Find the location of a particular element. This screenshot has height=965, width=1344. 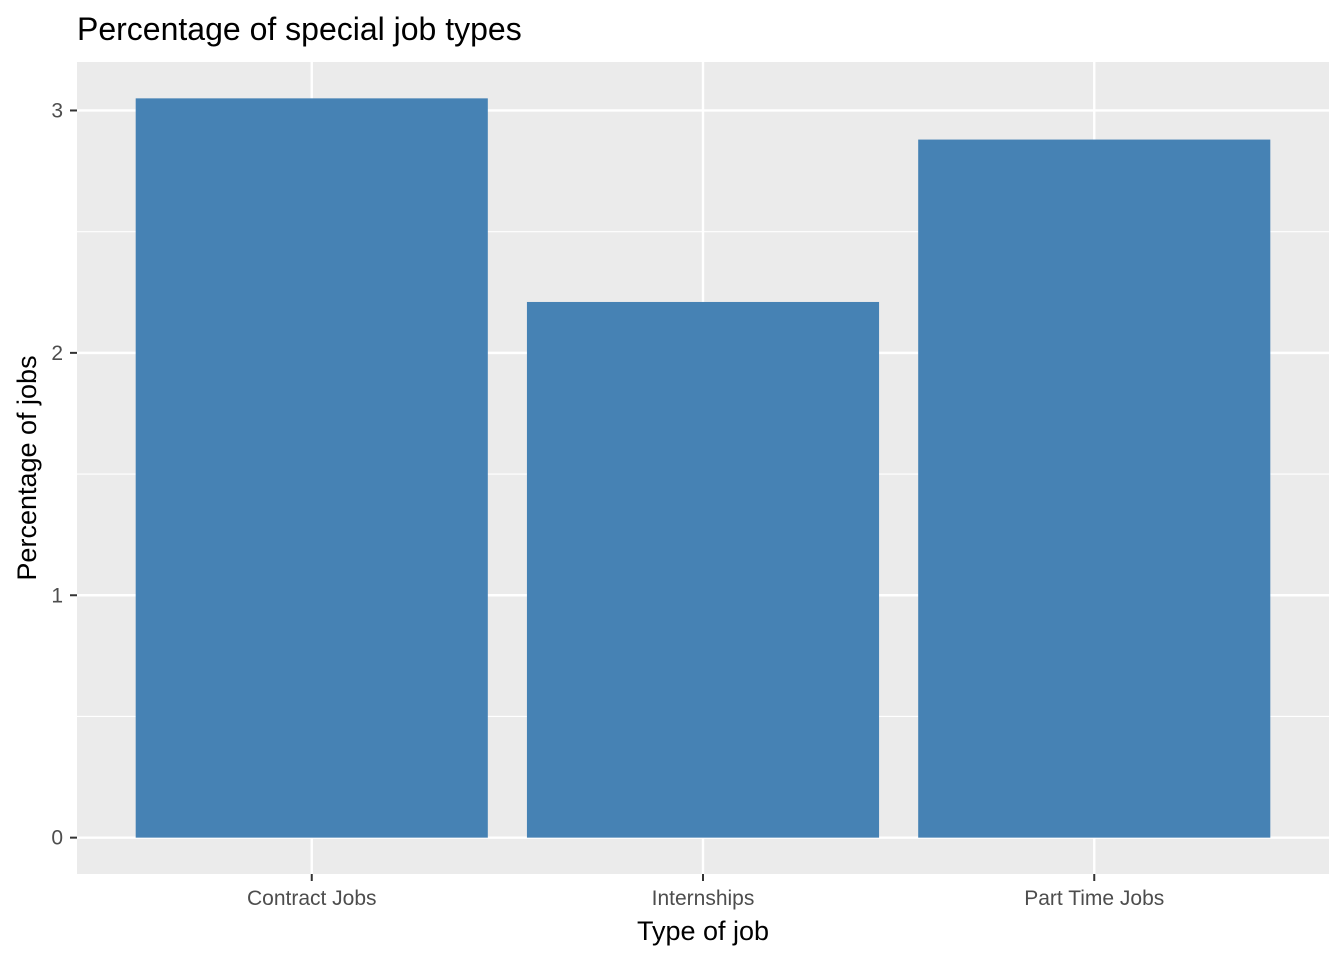

x-tick-label: Contract Jobs is located at coordinates (312, 898).